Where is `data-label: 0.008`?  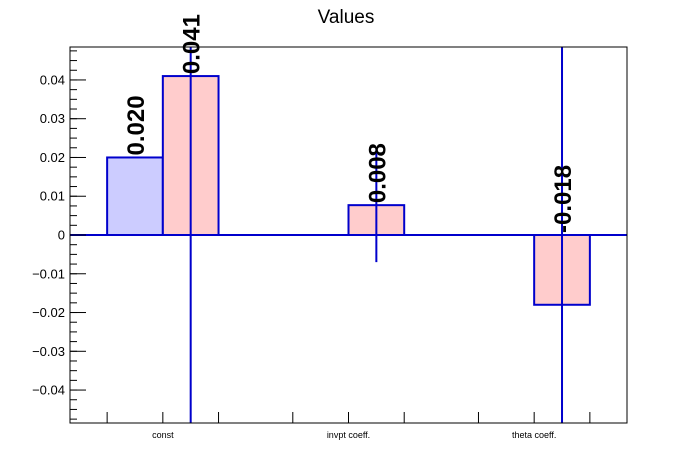 data-label: 0.008 is located at coordinates (377, 173).